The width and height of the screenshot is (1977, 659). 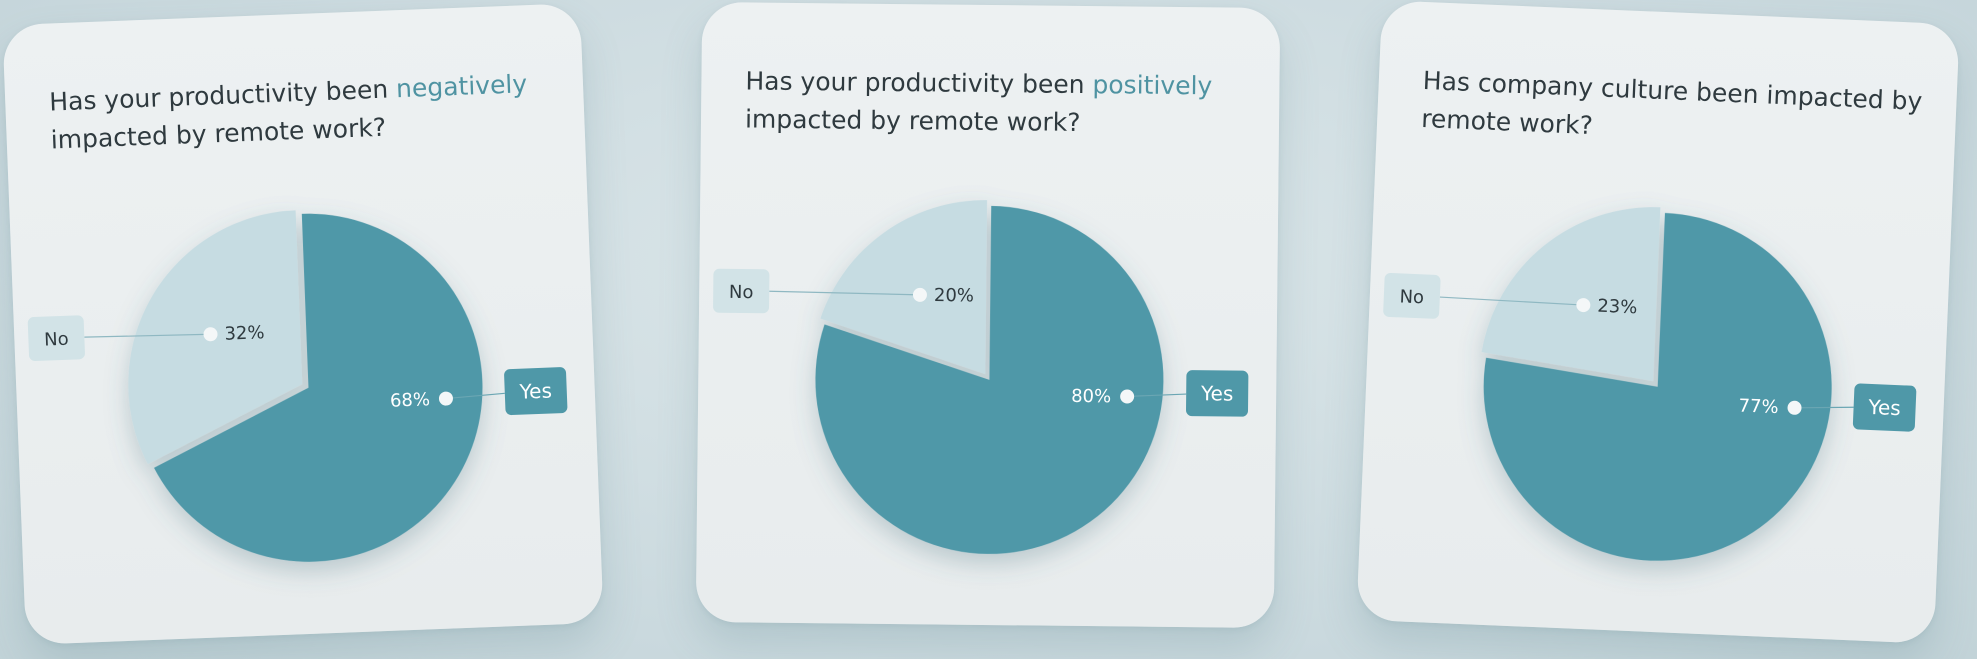 I want to click on yes-percent-label: 77%, so click(x=1758, y=406).